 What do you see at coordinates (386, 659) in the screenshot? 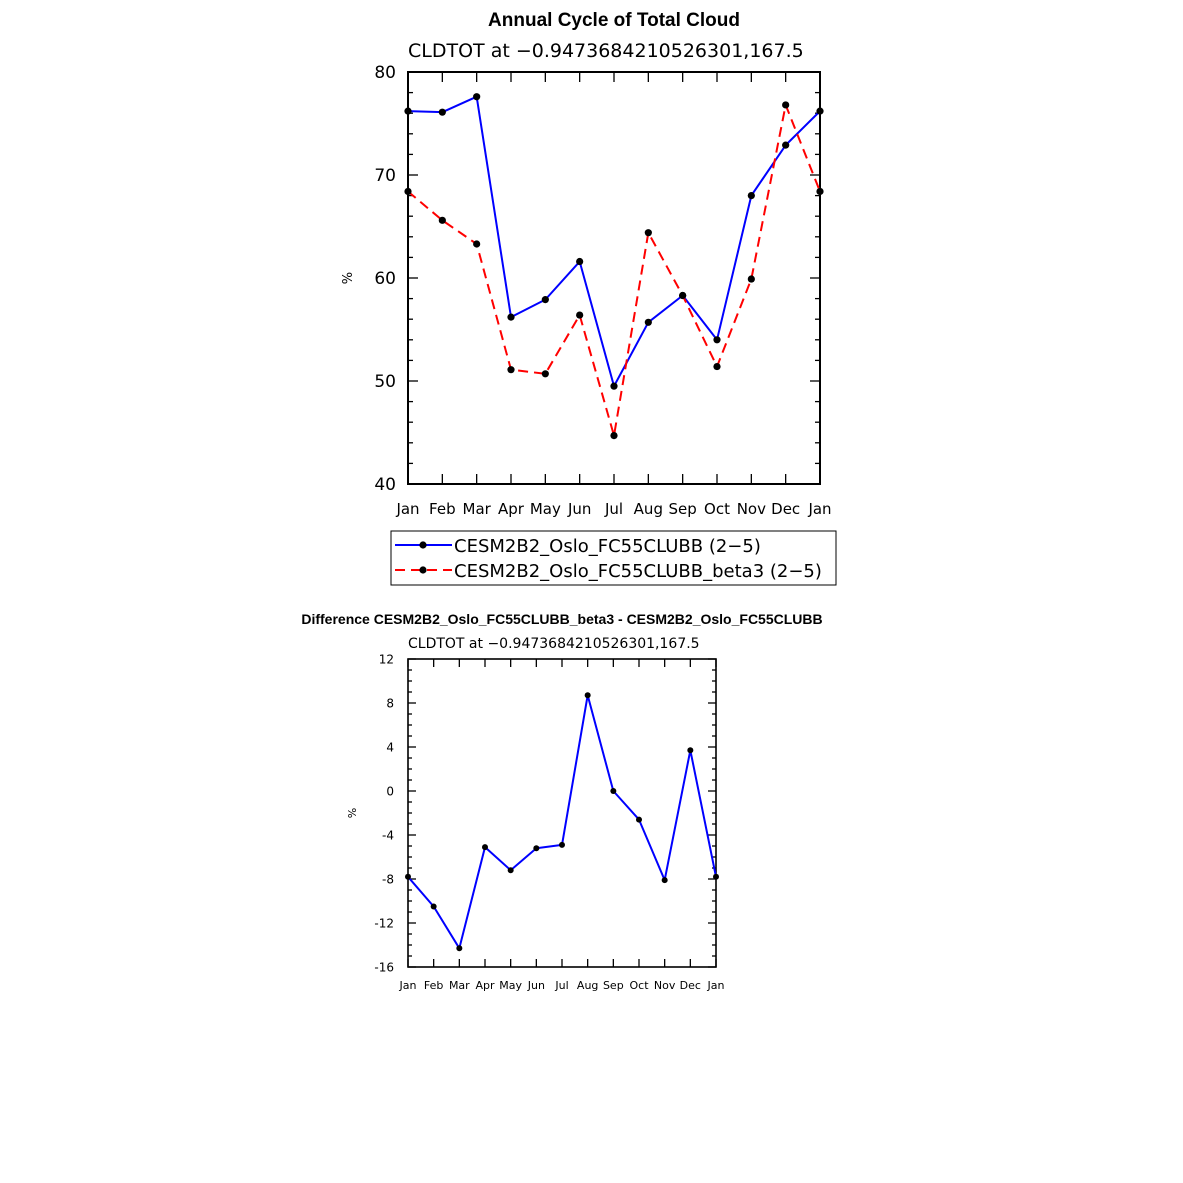
I see `y-tick-label: 12` at bounding box center [386, 659].